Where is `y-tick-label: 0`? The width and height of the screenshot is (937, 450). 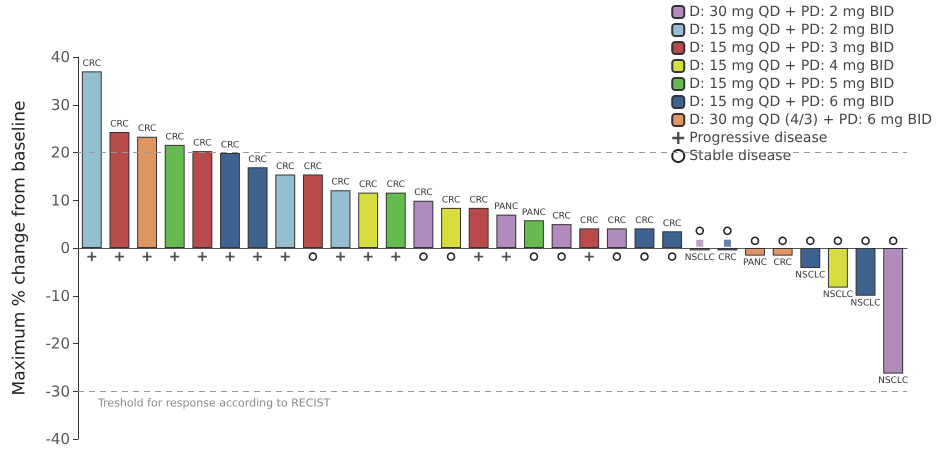
y-tick-label: 0 is located at coordinates (65, 248).